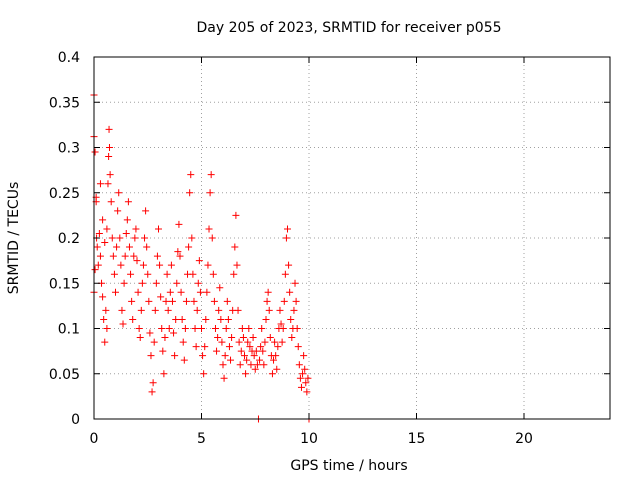 The width and height of the screenshot is (640, 480). I want to click on x-tick-label: 10, so click(309, 439).